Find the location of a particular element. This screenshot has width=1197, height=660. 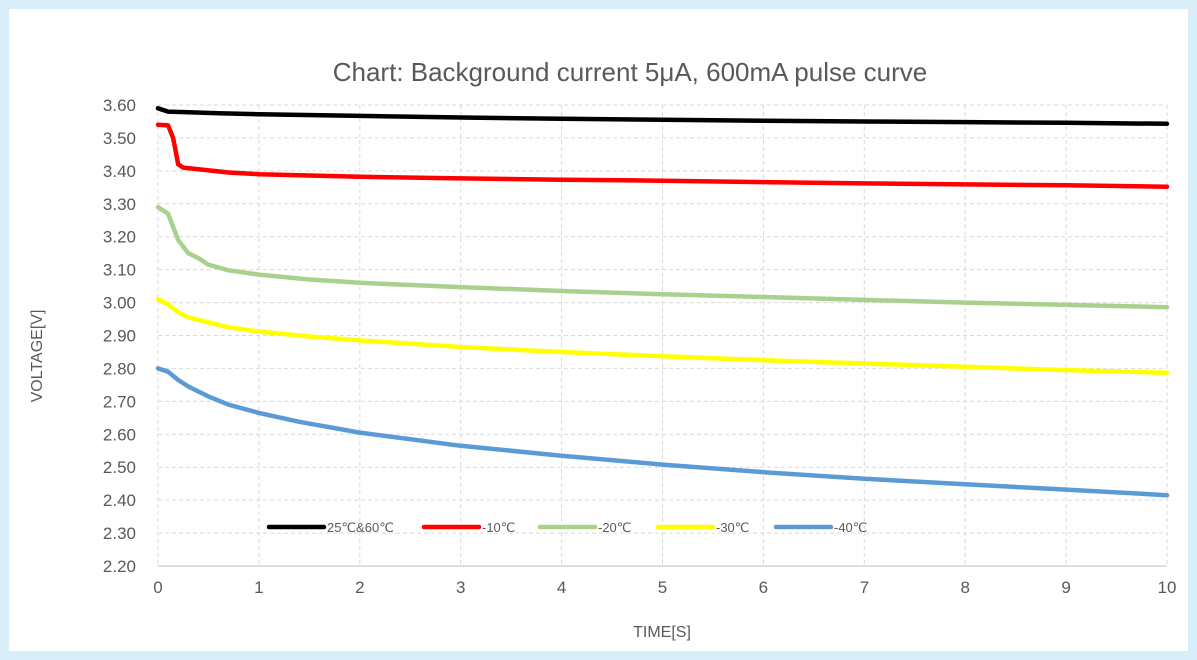

legend-item: -40℃ is located at coordinates (820, 527).